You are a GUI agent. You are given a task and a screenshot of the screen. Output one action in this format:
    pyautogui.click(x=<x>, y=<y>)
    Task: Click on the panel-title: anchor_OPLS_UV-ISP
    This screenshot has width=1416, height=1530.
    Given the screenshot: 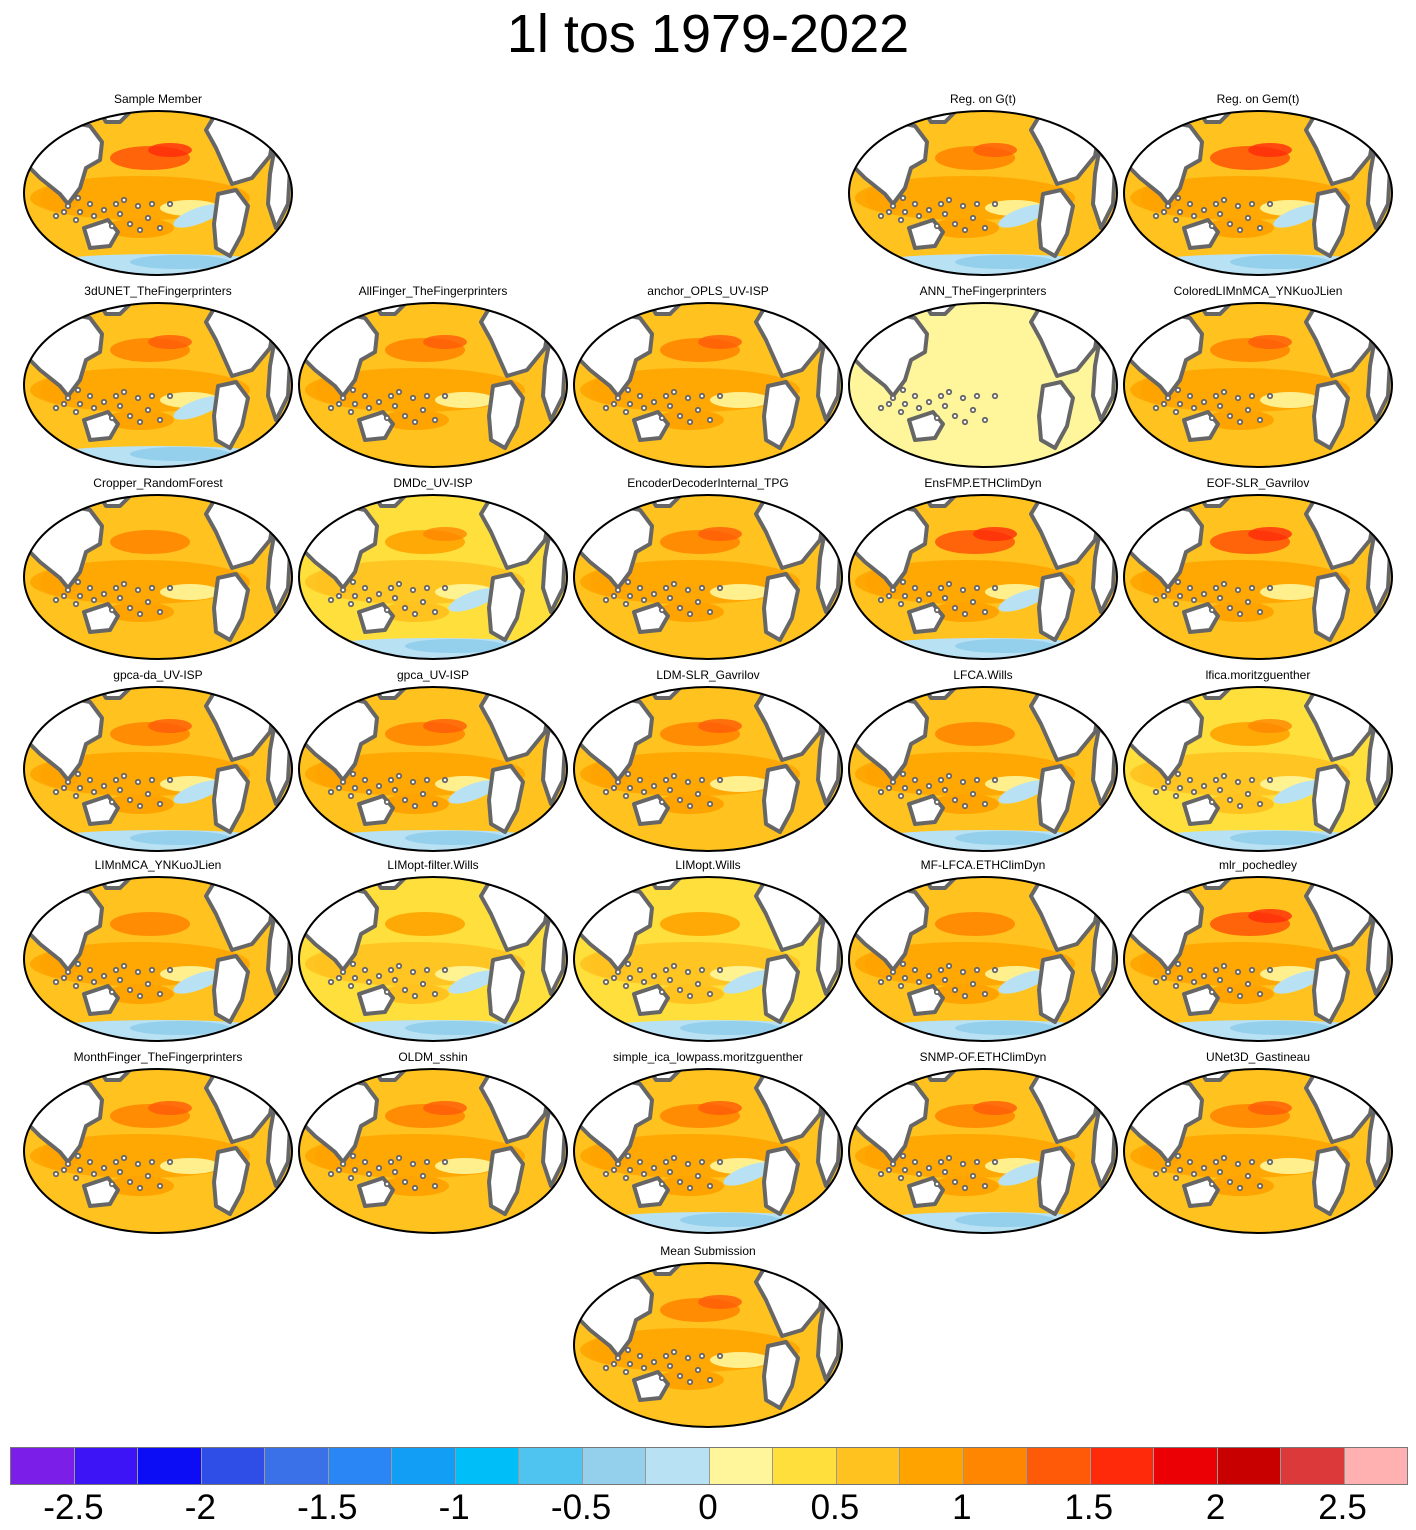 What is the action you would take?
    pyautogui.click(x=708, y=291)
    